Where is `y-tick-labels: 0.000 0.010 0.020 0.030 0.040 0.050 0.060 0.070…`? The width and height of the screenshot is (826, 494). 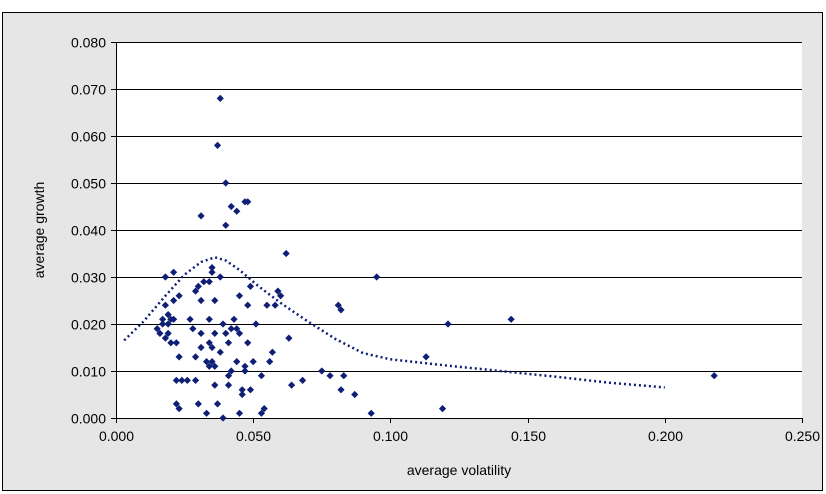 y-tick-labels: 0.000 0.010 0.020 0.030 0.040 0.050 0.060 0.070… is located at coordinates (88, 231).